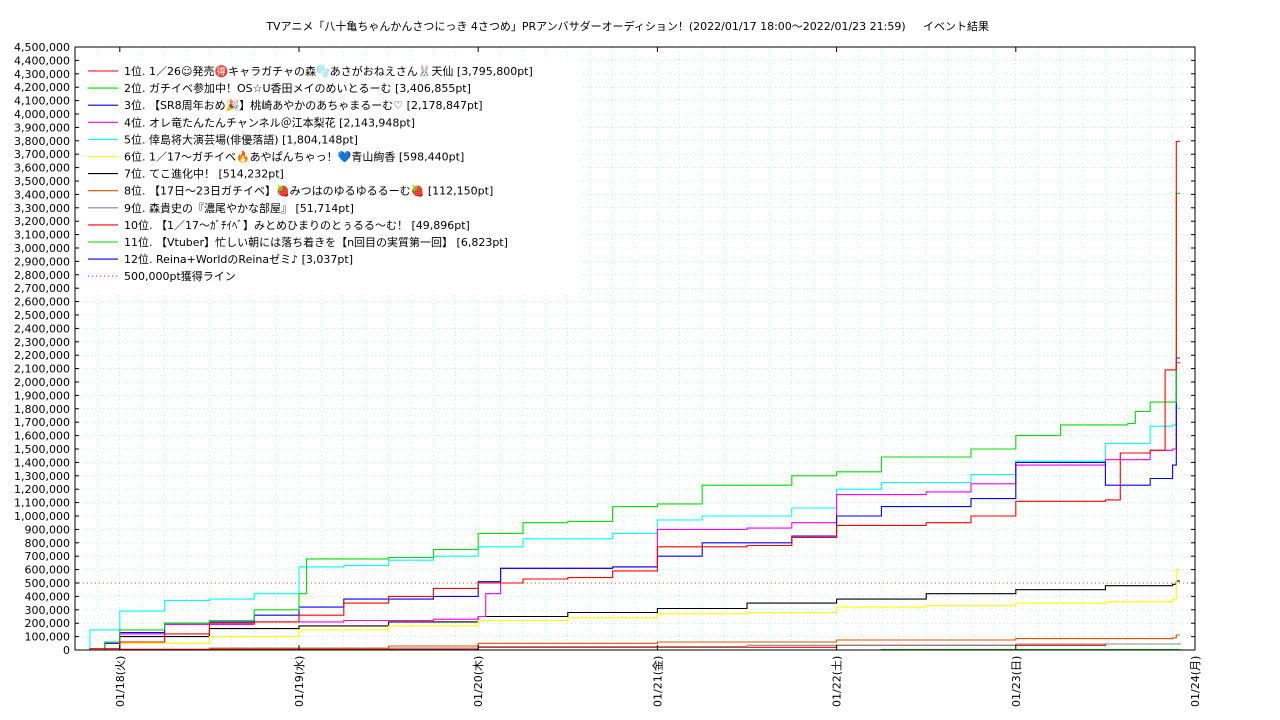 The width and height of the screenshot is (1280, 720). What do you see at coordinates (478, 681) in the screenshot?
I see `x-tick-label: 01/20(木)` at bounding box center [478, 681].